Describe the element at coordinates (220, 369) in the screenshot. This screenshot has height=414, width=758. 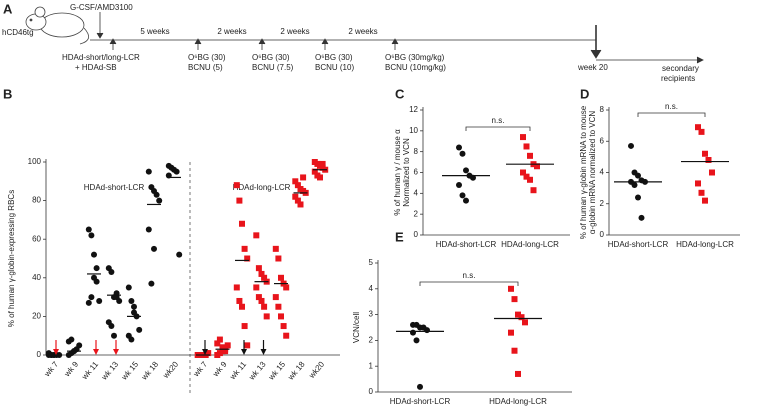
I see `x-tick-label: wk 9` at that location.